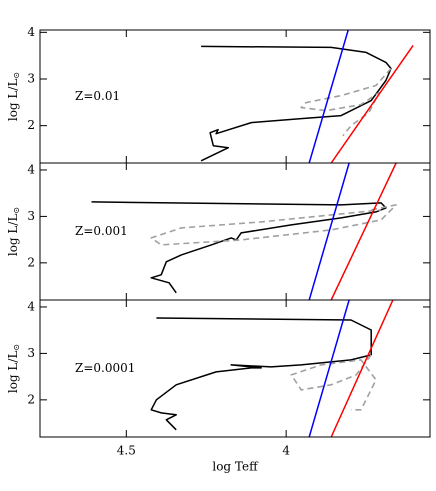  I want to click on plot-area, so click(307, 96).